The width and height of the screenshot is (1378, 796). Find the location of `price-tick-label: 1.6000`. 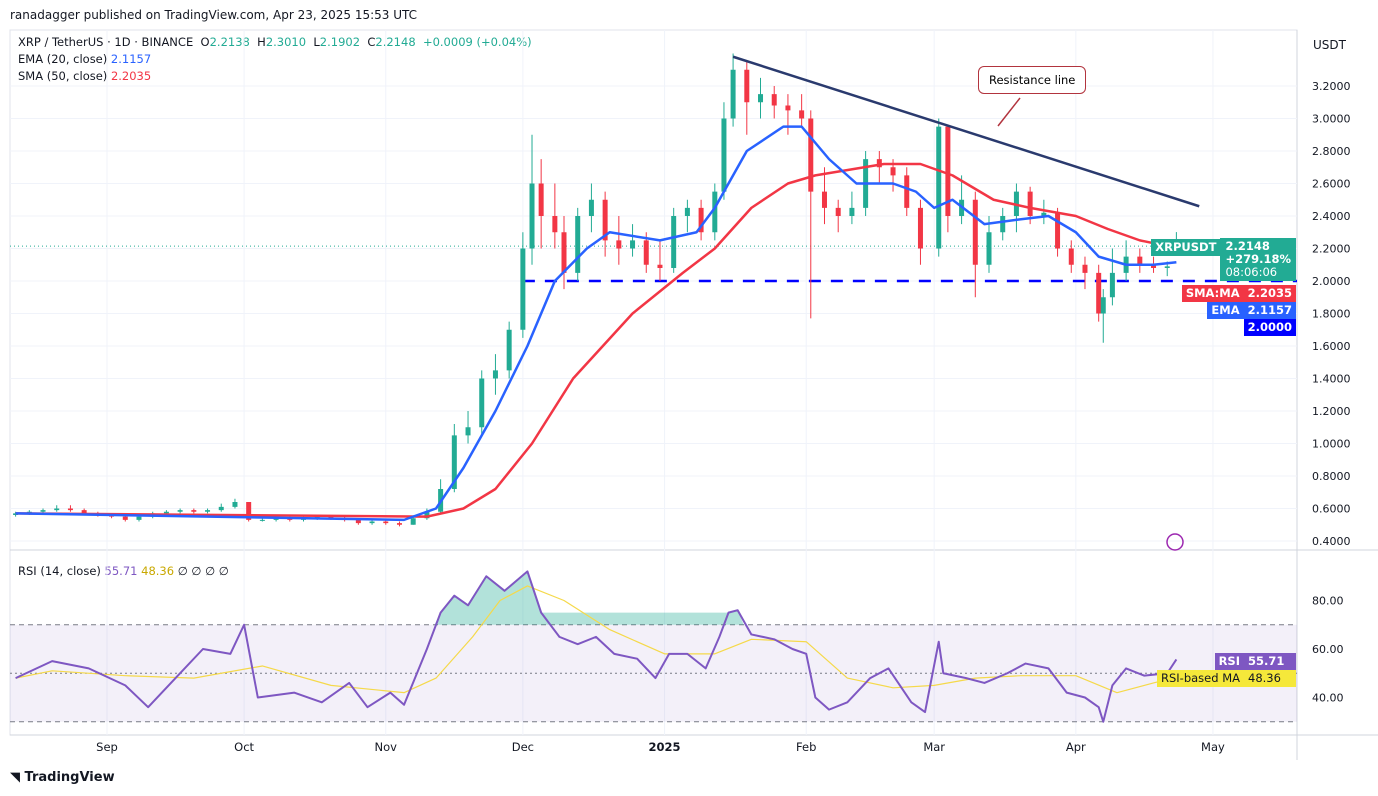

price-tick-label: 1.6000 is located at coordinates (1331, 346).